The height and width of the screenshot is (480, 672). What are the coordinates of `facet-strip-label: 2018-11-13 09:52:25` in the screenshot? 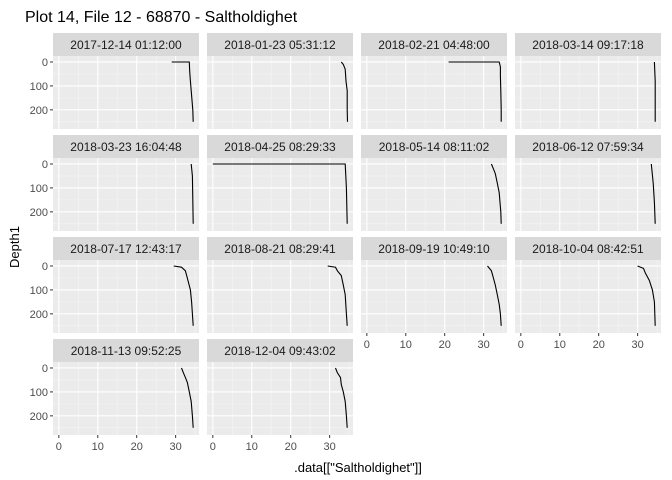 It's located at (126, 351).